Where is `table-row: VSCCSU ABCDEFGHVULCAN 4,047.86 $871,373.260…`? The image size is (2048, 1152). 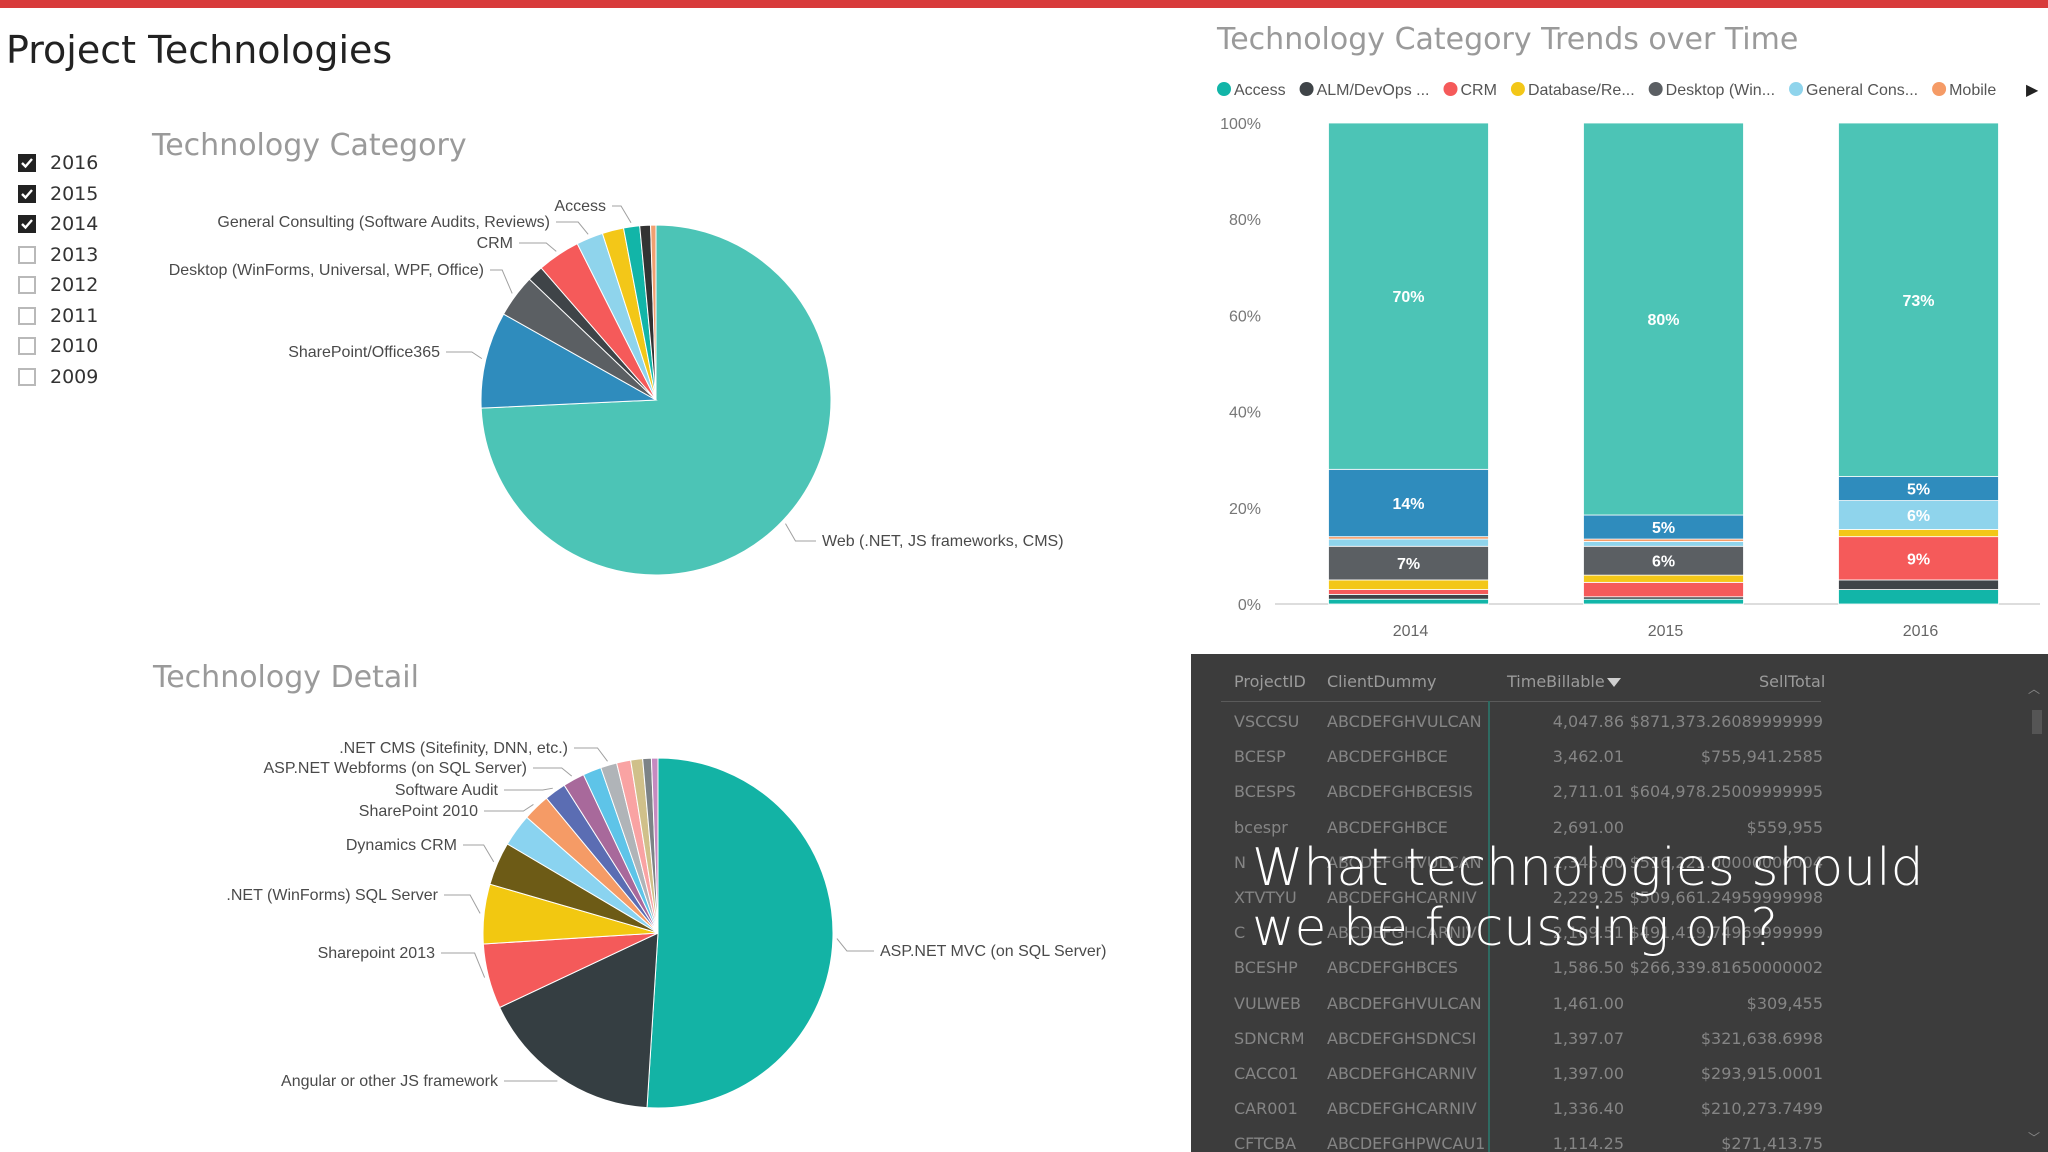
table-row: VSCCSU ABCDEFGHVULCAN 4,047.86 $871,373.260… is located at coordinates (1507, 721).